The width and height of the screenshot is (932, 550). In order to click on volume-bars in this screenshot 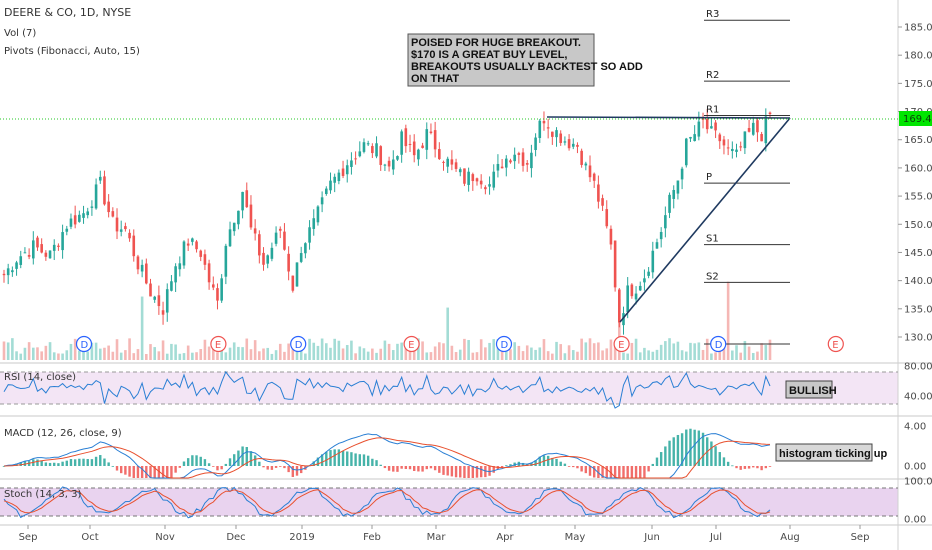, I will do `click(387, 320)`.